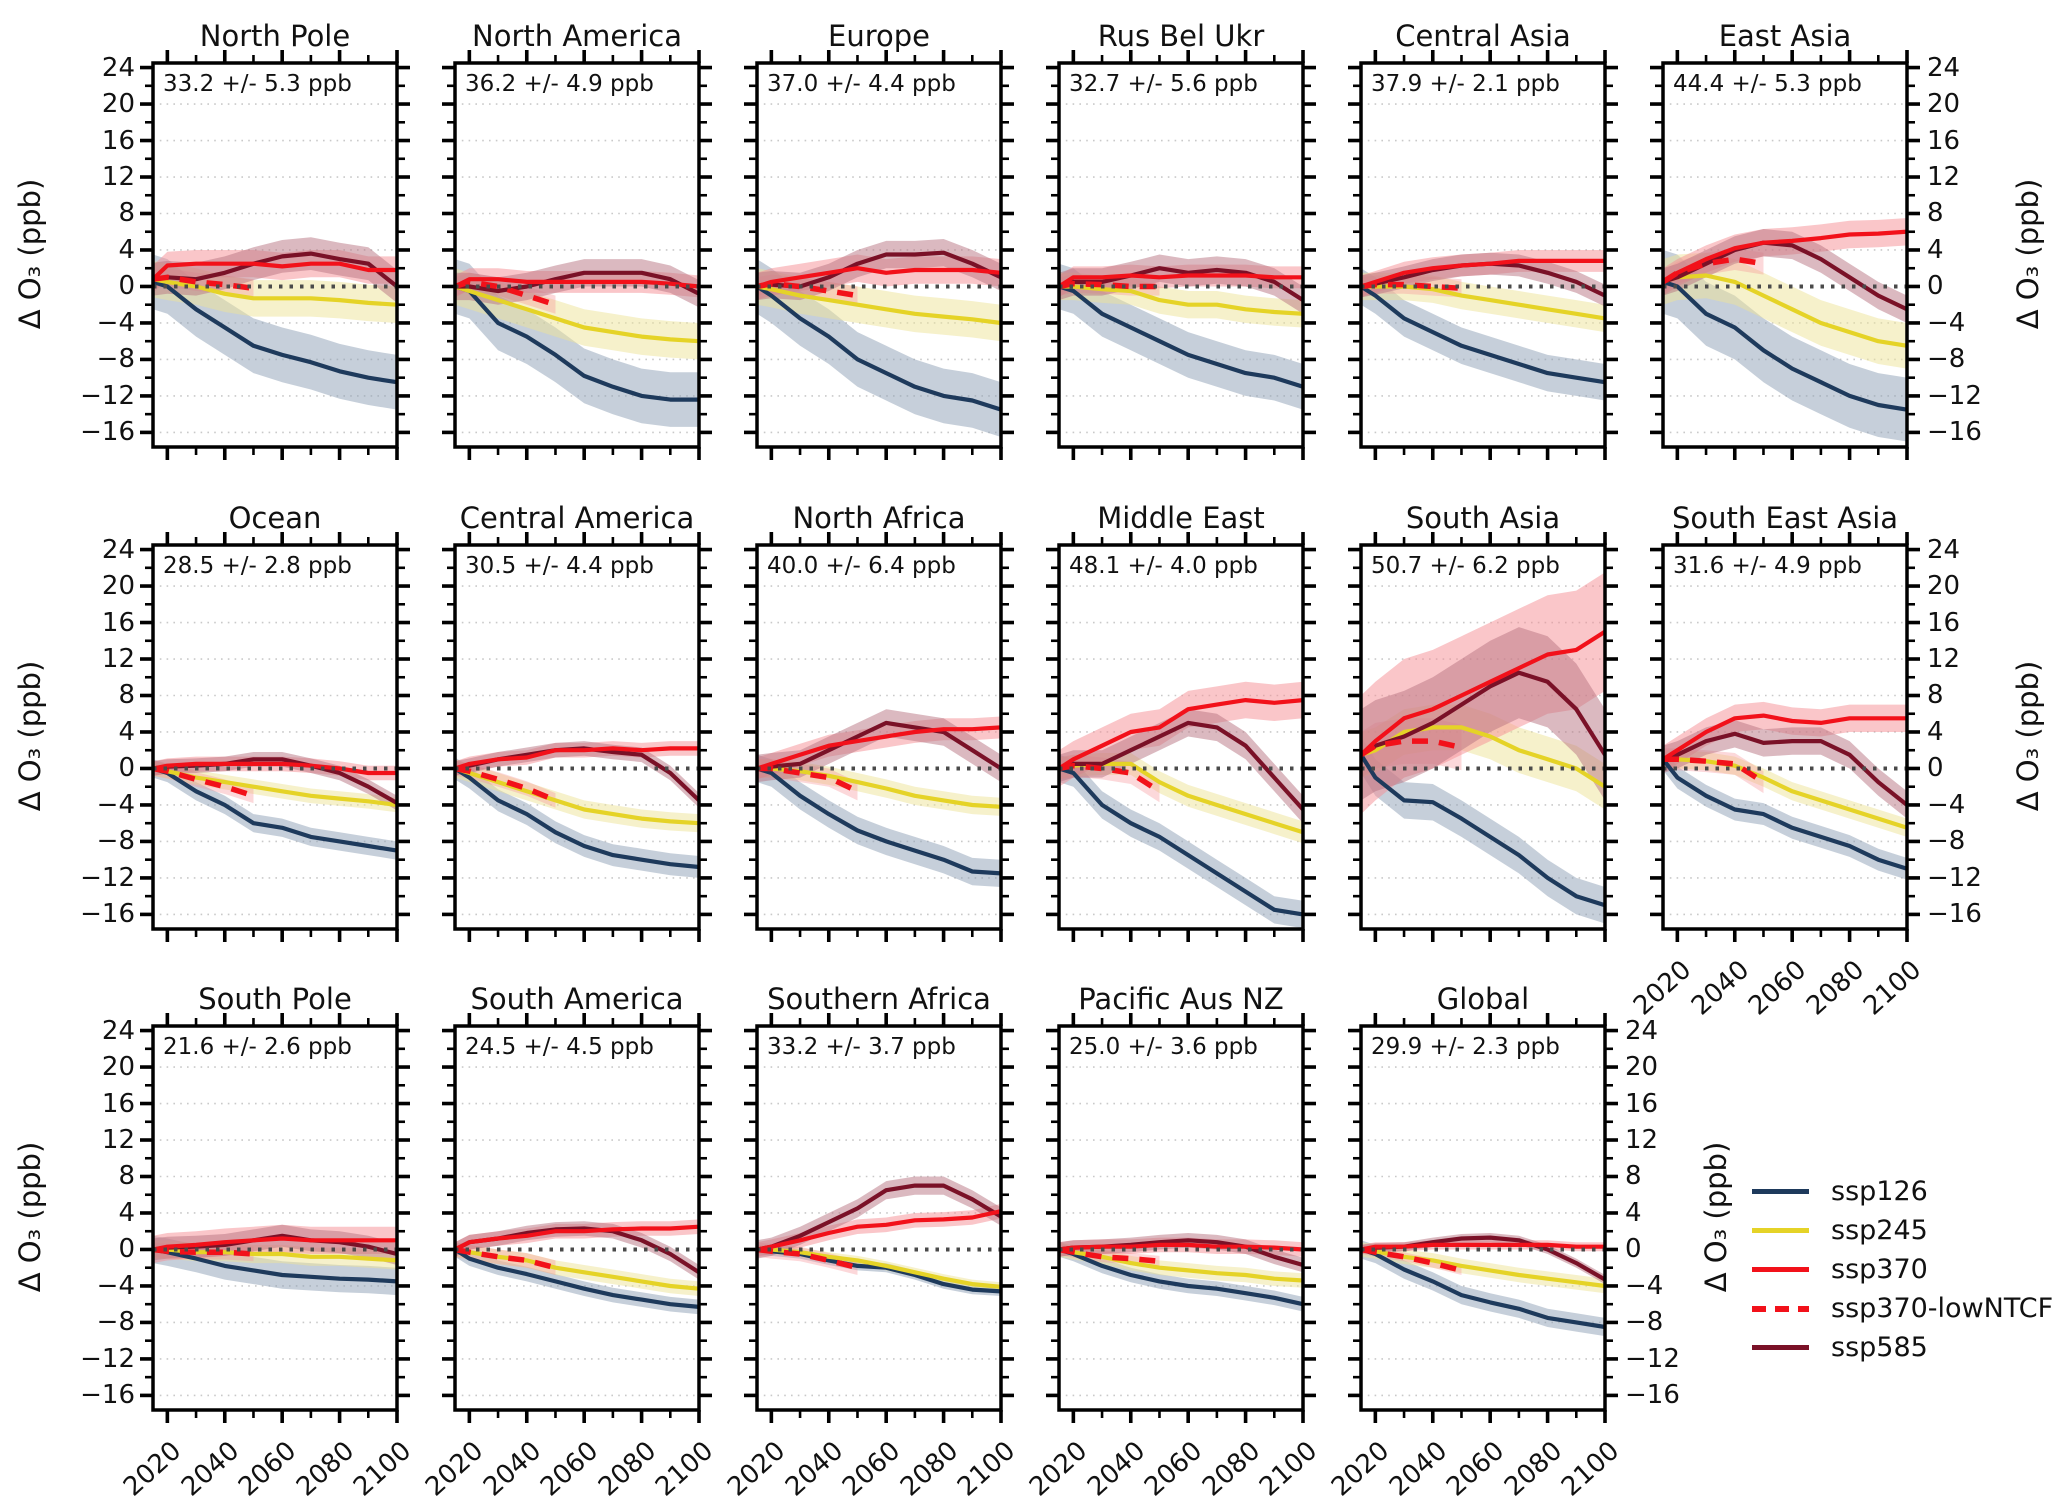 The height and width of the screenshot is (1508, 2067). I want to click on mean-annotation: 40.0 +/- 6.4 ppb, so click(861, 566).